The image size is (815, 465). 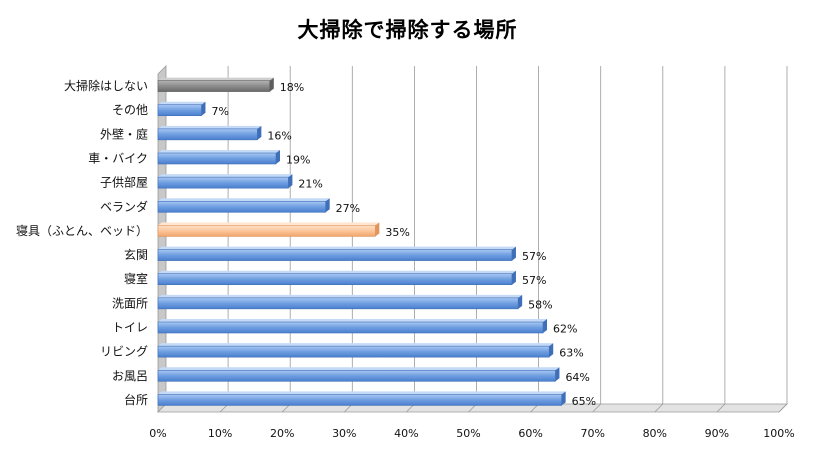 What do you see at coordinates (106, 85) in the screenshot?
I see `category-label: 大掃除はしない` at bounding box center [106, 85].